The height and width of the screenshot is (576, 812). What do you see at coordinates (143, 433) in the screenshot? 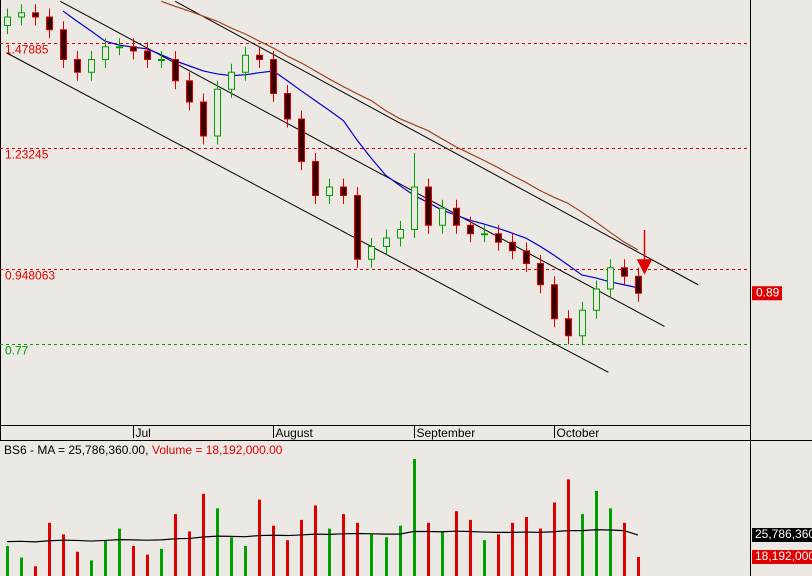
I see `x-tick-label: Jul` at bounding box center [143, 433].